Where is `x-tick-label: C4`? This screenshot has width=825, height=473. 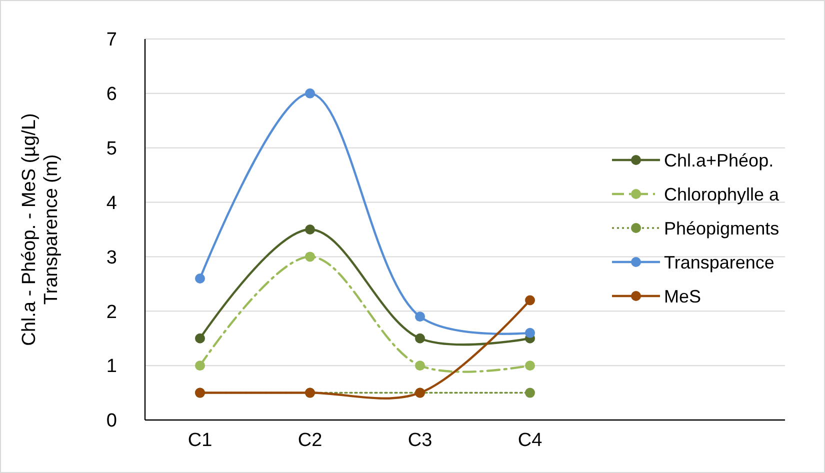
x-tick-label: C4 is located at coordinates (530, 440).